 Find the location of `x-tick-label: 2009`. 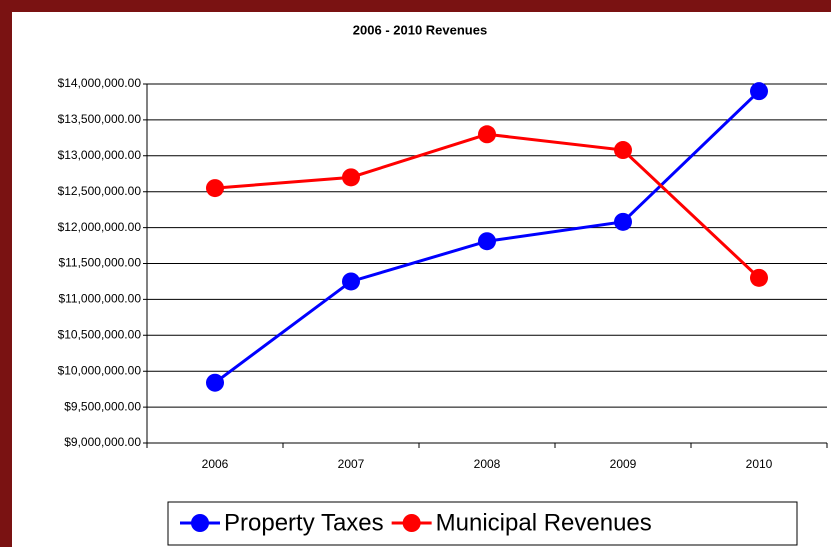

x-tick-label: 2009 is located at coordinates (623, 464).